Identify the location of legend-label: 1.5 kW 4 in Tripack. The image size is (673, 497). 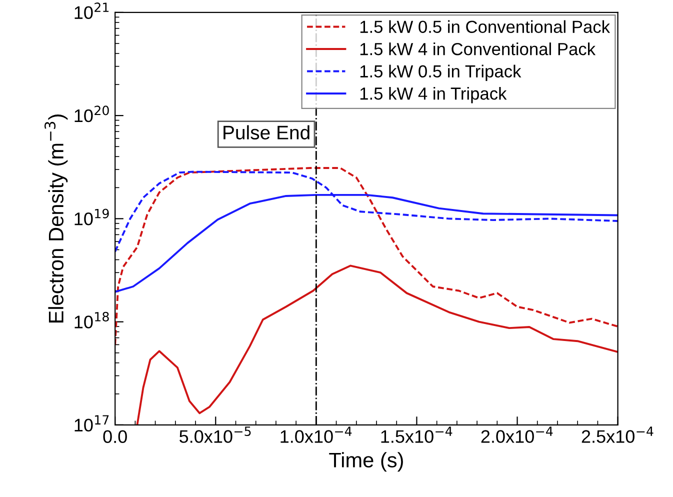
(433, 95).